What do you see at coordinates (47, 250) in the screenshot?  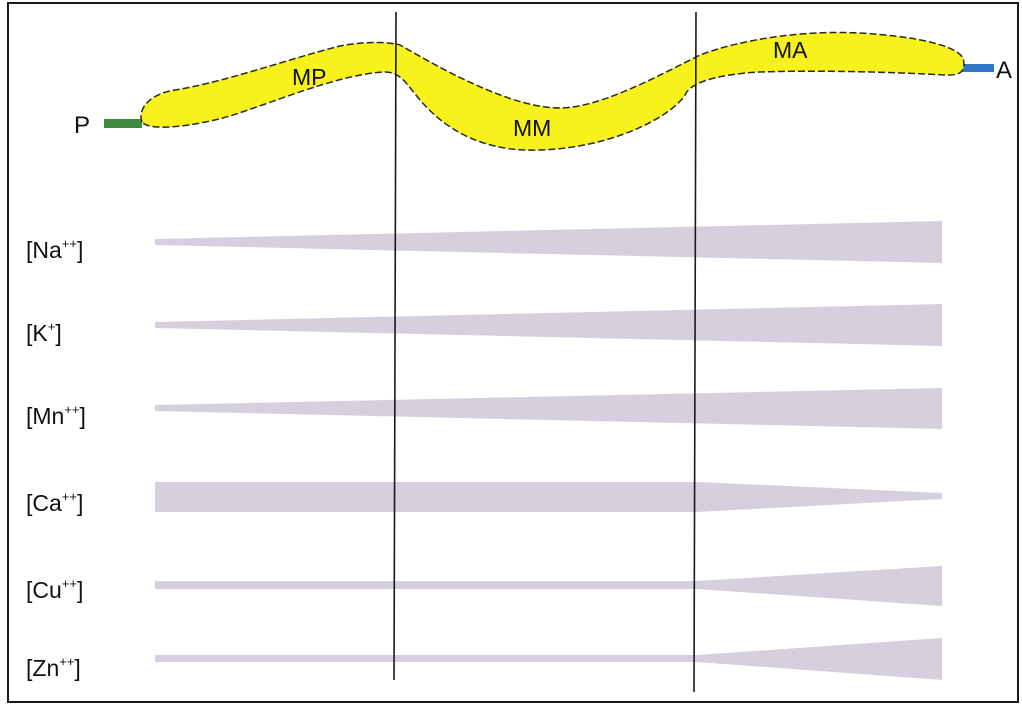 I see `ion-symbol: Na` at bounding box center [47, 250].